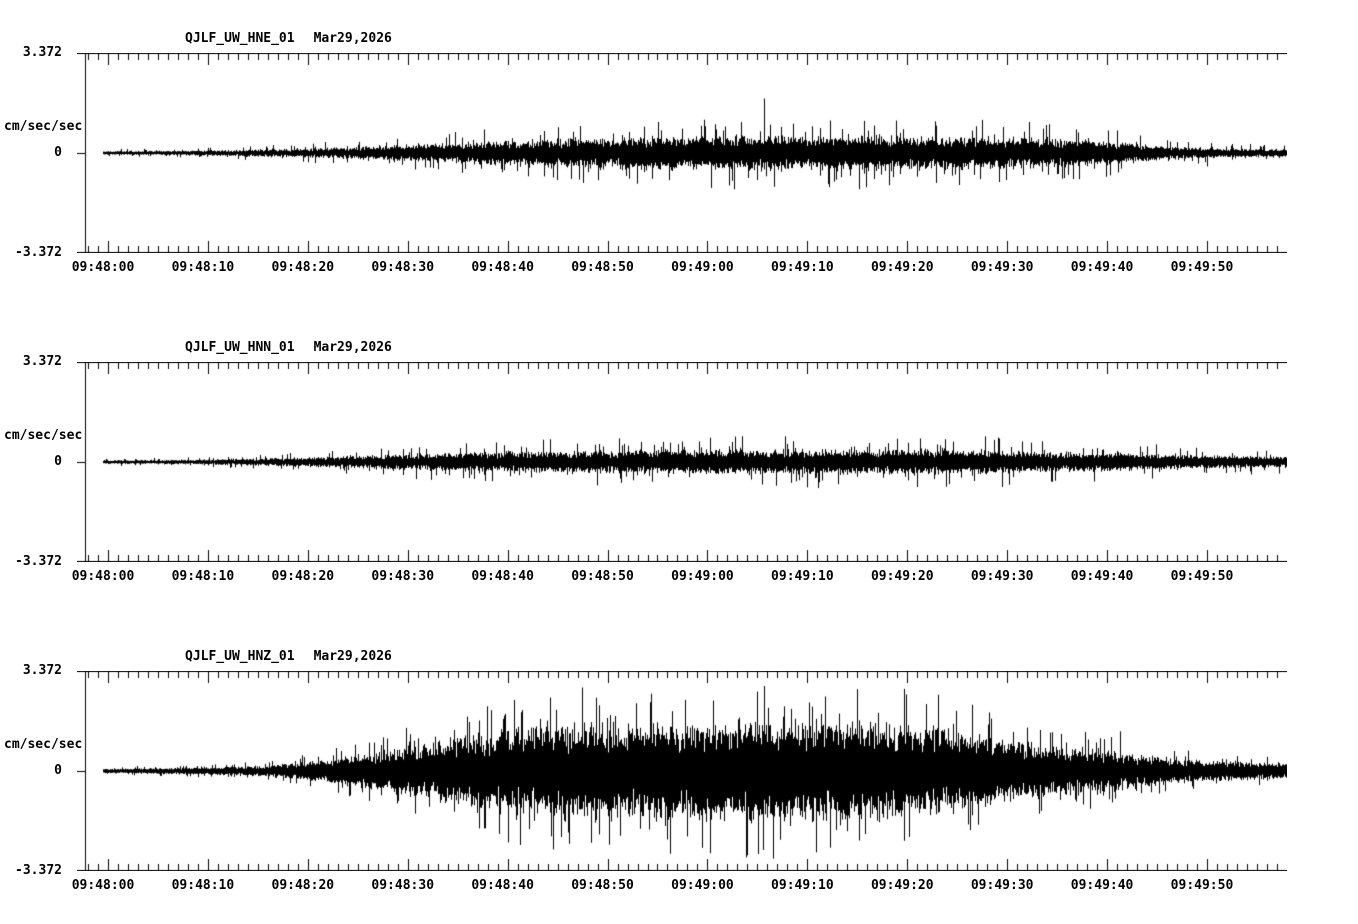 This screenshot has height=924, width=1358. I want to click on trace-title: QJLF_UW_HNE_01 Mar29,2026, so click(288, 39).